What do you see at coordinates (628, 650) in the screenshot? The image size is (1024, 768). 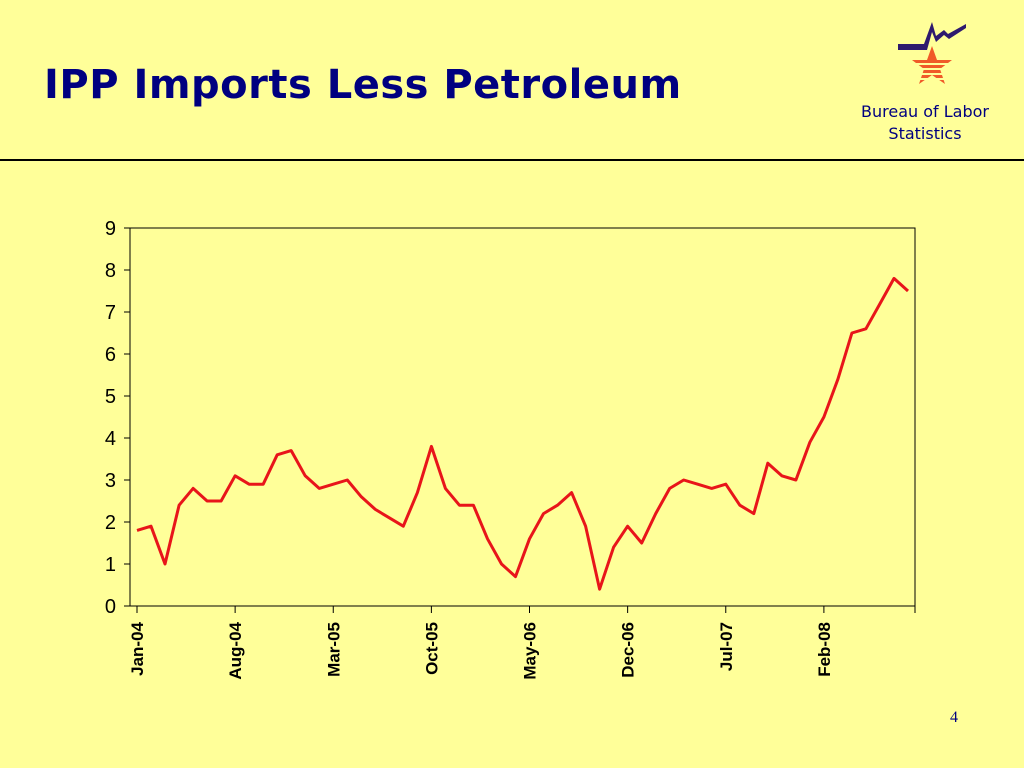 I see `x-tick-label: Dec-06` at bounding box center [628, 650].